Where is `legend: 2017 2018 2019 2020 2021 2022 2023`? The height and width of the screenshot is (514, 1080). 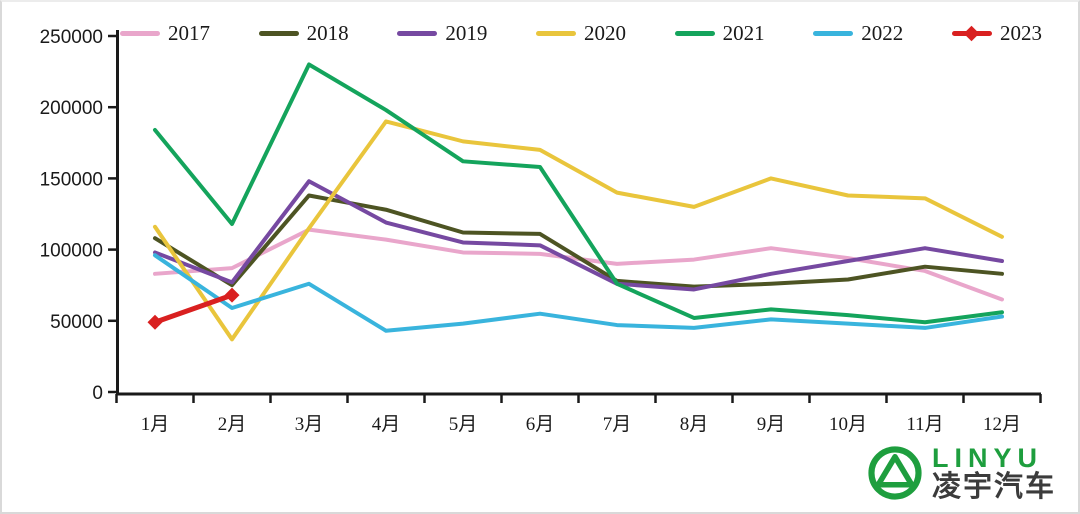
legend: 2017 2018 2019 2020 2021 2022 2023 is located at coordinates (581, 33).